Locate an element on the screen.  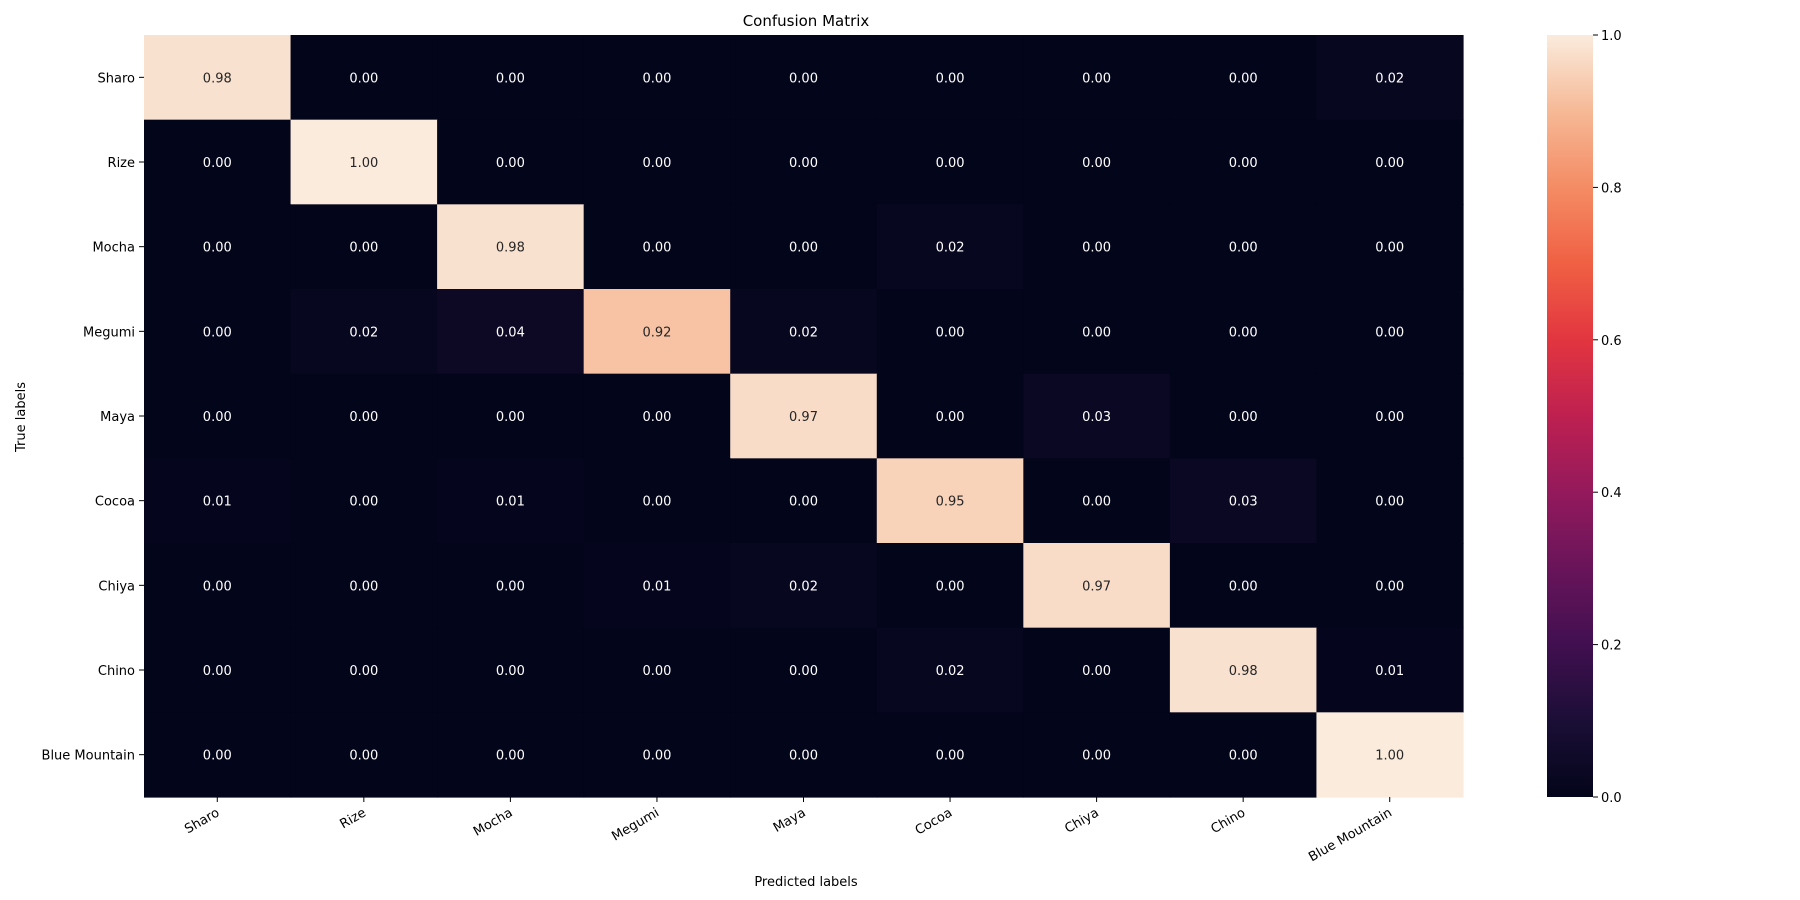
cell-value-label: 0.98 is located at coordinates (510, 248).